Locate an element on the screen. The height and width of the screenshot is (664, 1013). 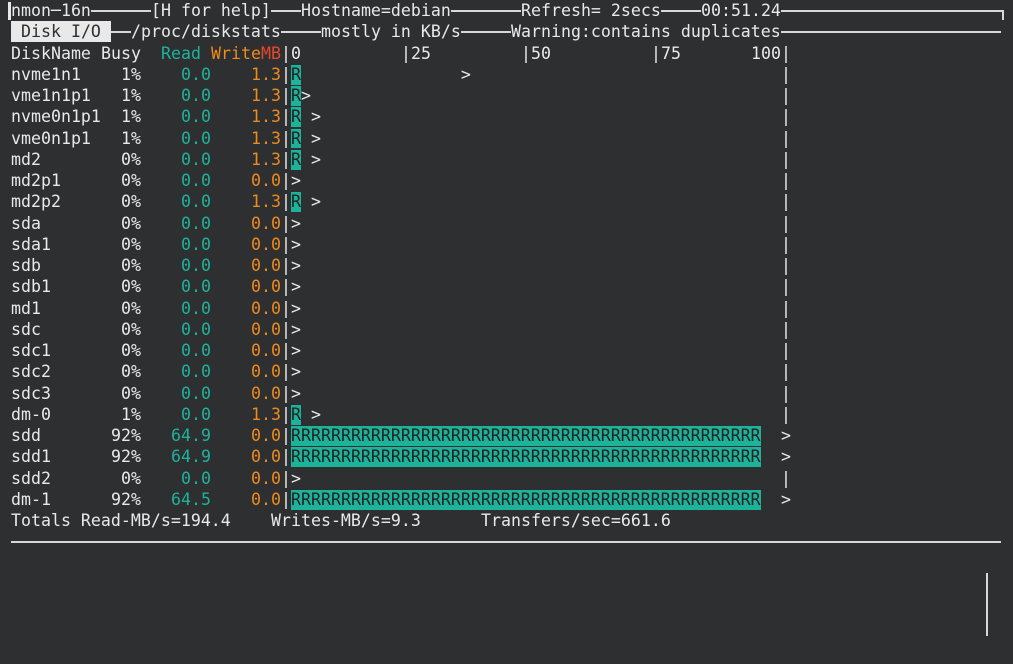
disk-name: sdd is located at coordinates (26, 435).